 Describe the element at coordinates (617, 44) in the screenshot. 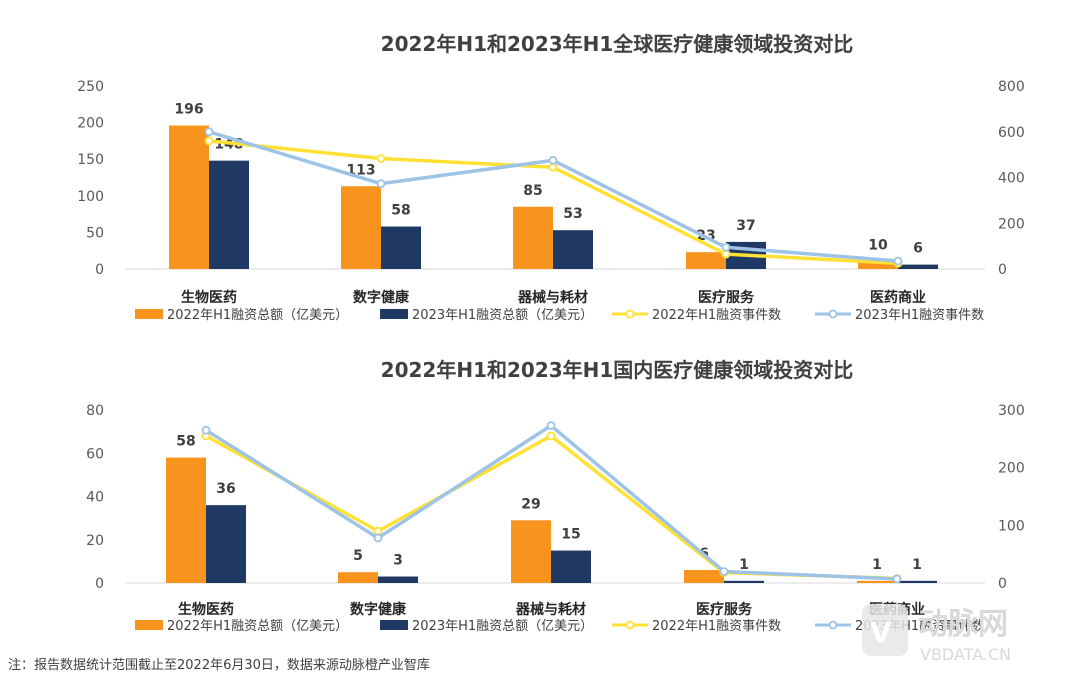

I see `chart-title: 2022年H1和2023年H1全球医疗健康领域投资对比` at that location.